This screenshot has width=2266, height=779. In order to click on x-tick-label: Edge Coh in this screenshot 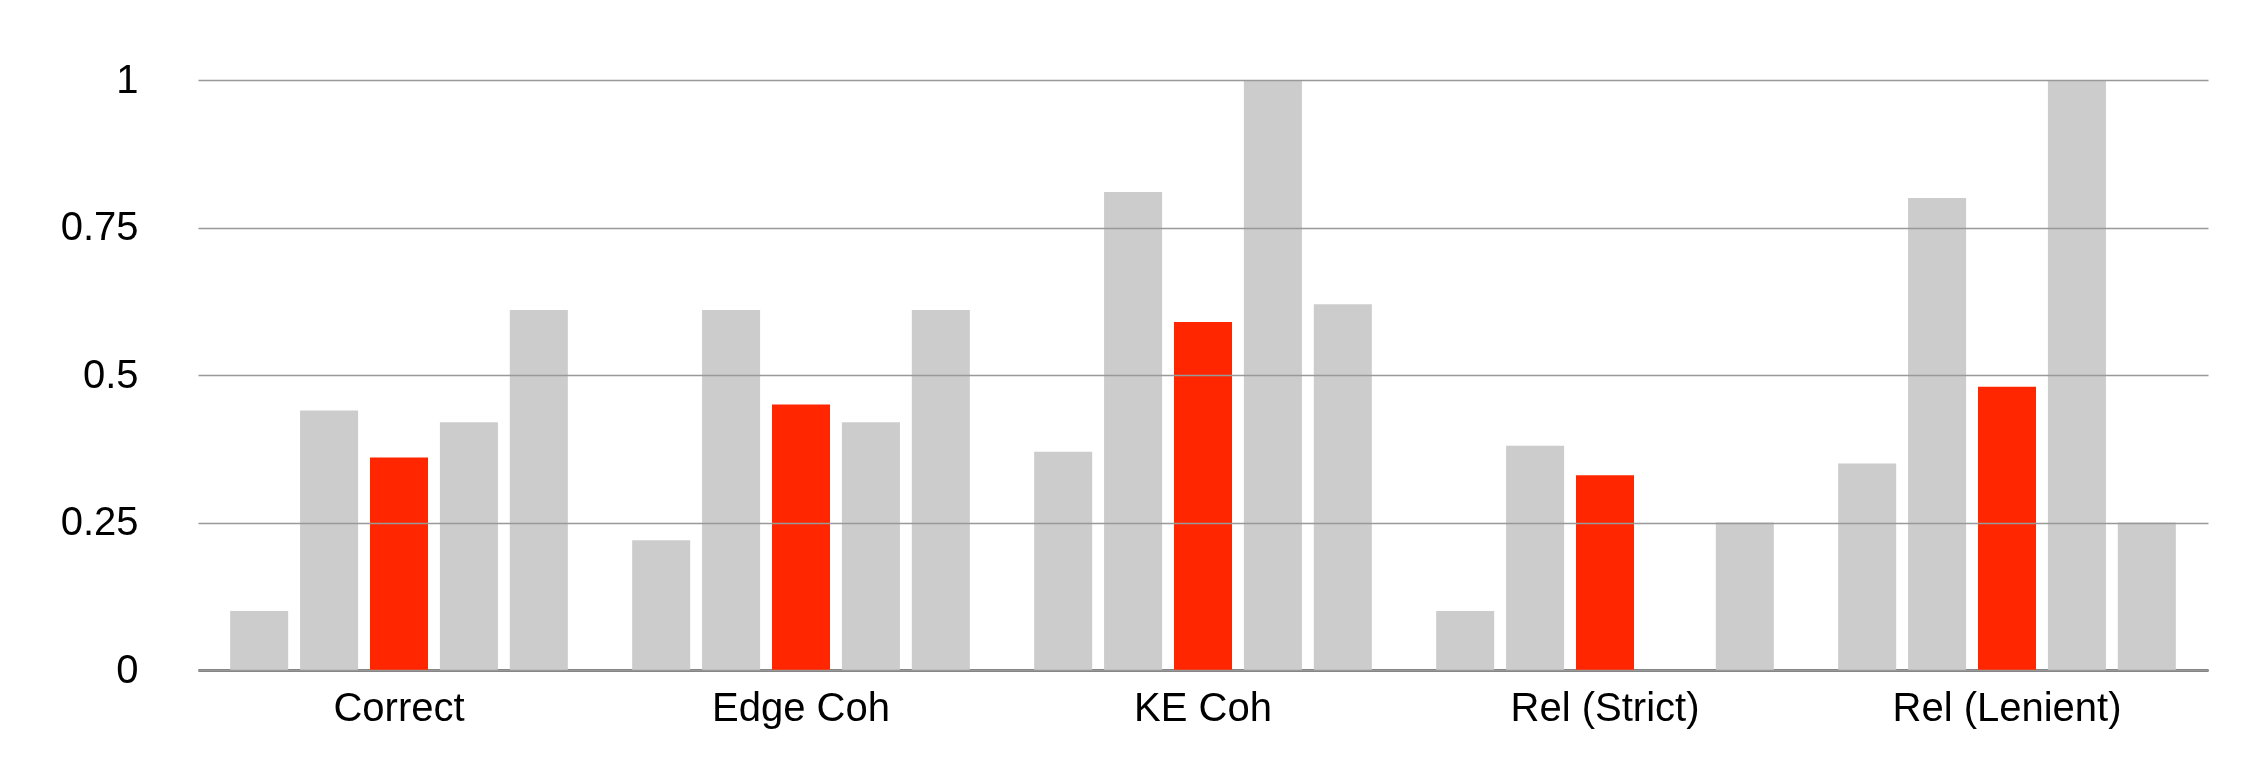, I will do `click(801, 706)`.